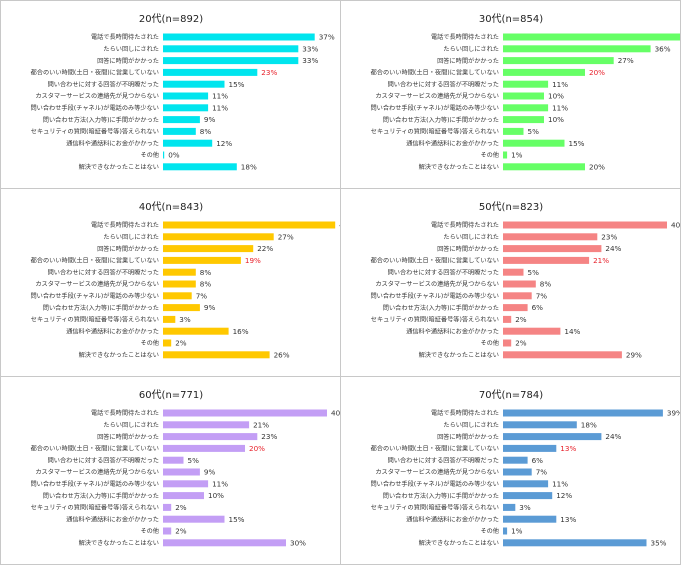 This screenshot has width=681, height=565. I want to click on data-label: 33%, so click(310, 48).